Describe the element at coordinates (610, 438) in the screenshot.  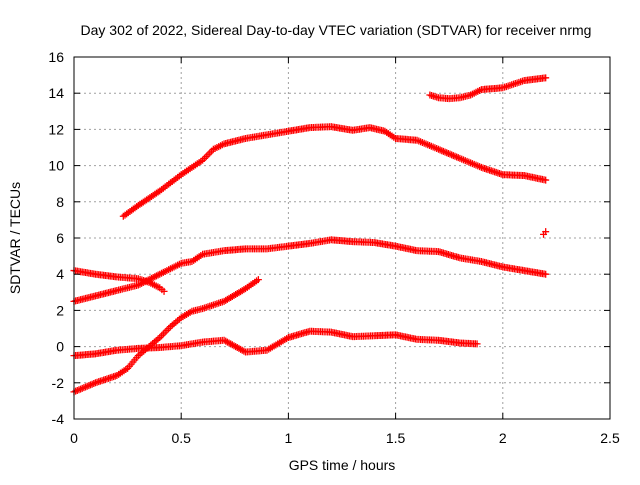
I see `x-tick-label: 2.5` at that location.